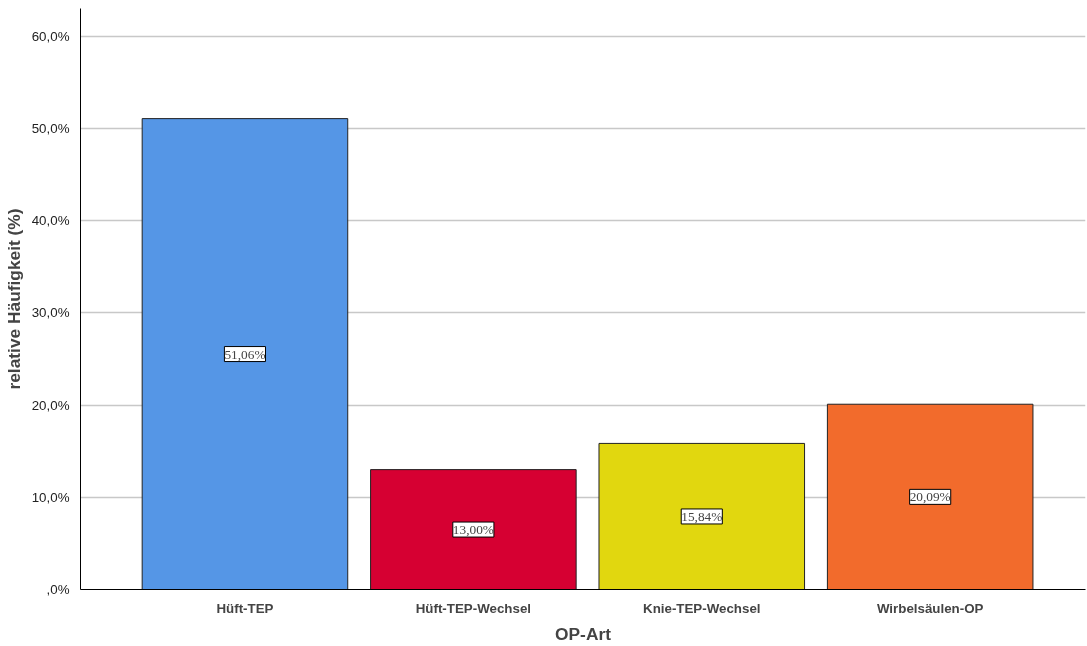 This screenshot has width=1087, height=646. I want to click on x-axis-title: OP-Art, so click(583, 633).